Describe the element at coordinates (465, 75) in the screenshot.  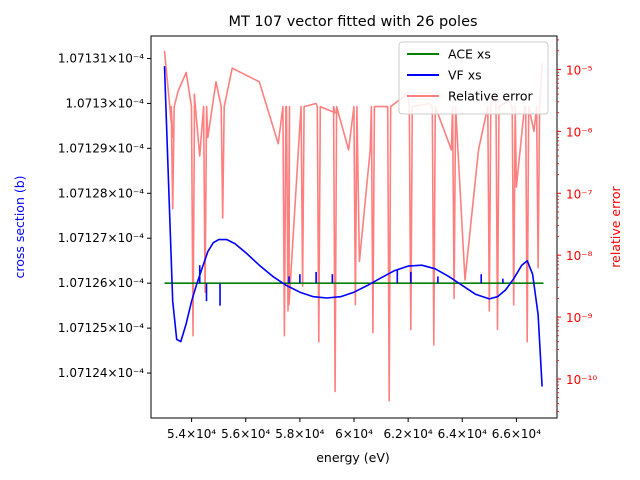
I see `legend-vf-label: VF xs` at that location.